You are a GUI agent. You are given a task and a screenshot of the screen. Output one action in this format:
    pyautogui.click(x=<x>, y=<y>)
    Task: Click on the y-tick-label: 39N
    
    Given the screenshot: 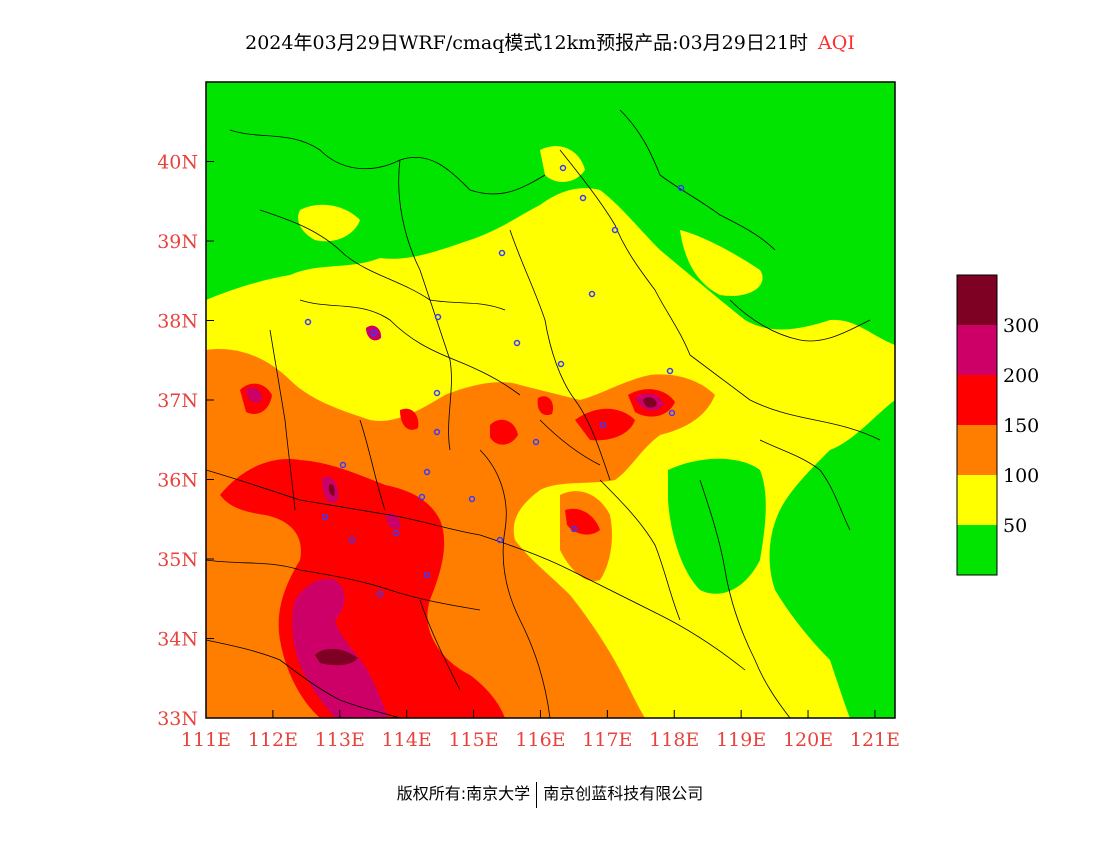 What is the action you would take?
    pyautogui.click(x=177, y=242)
    